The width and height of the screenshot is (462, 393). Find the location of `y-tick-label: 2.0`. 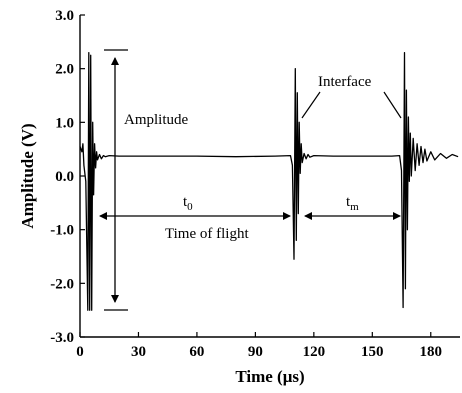

y-tick-label: 2.0 is located at coordinates (64, 70).